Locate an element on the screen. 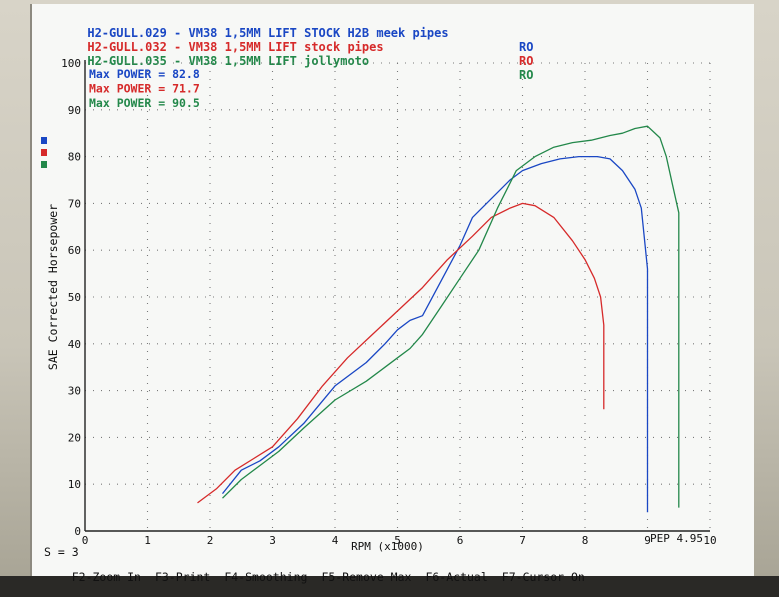 The image size is (779, 597). x-tick-7: 7 is located at coordinates (522, 540).